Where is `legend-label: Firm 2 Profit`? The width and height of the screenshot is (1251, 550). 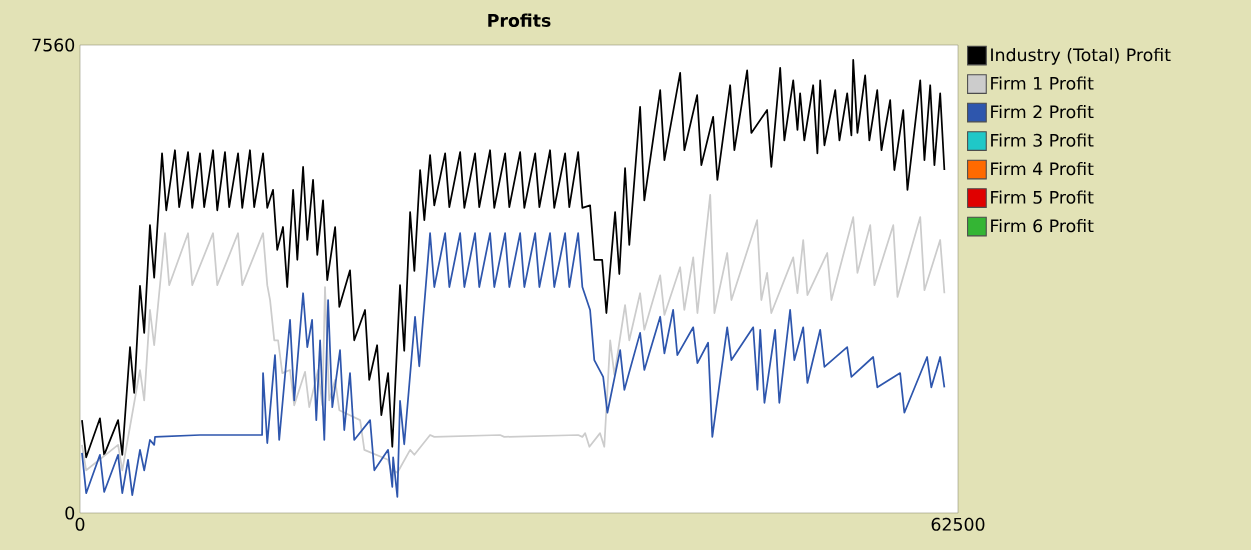 legend-label: Firm 2 Profit is located at coordinates (1042, 111).